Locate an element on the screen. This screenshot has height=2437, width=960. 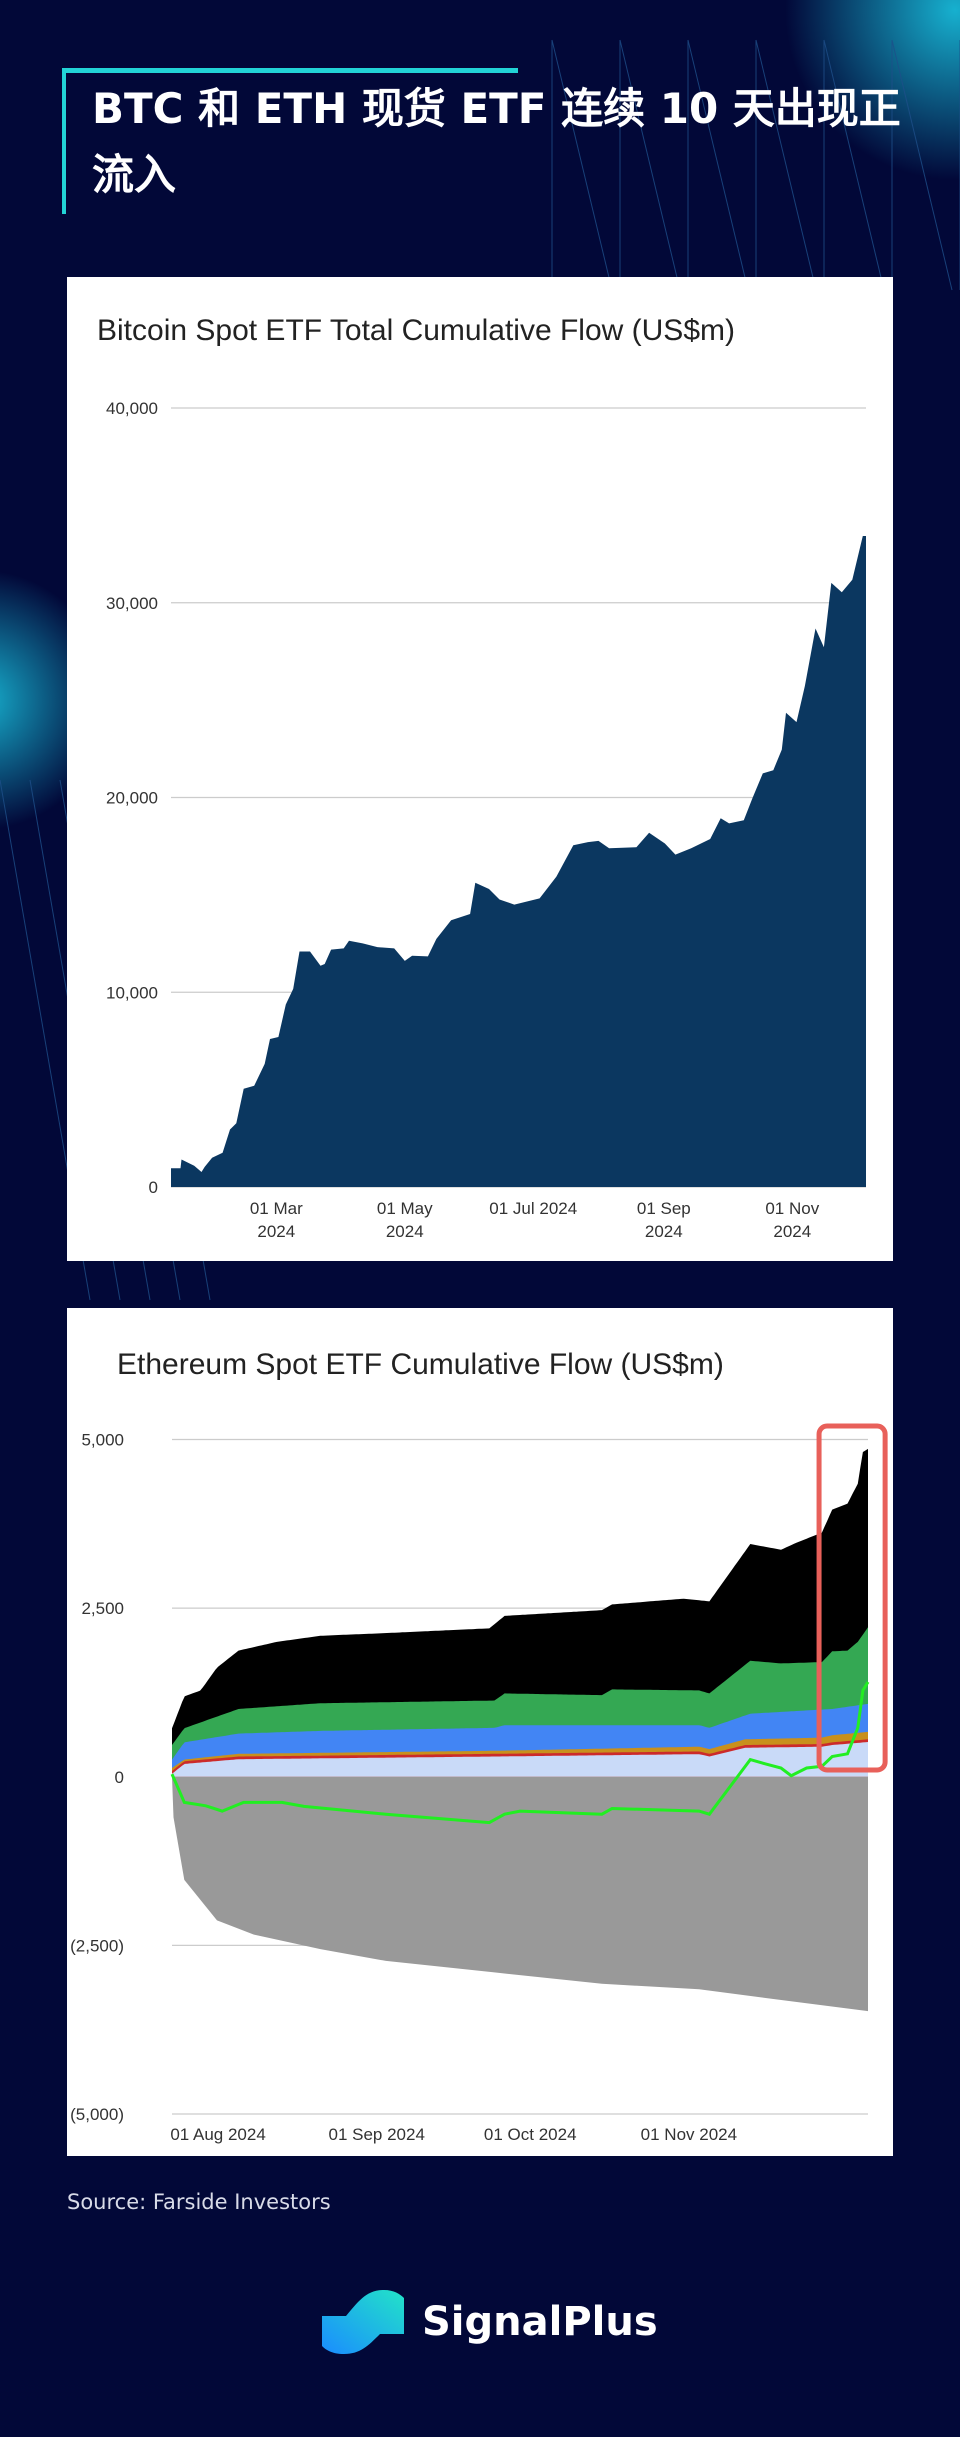
signalplus-logo-icon is located at coordinates (363, 2322).